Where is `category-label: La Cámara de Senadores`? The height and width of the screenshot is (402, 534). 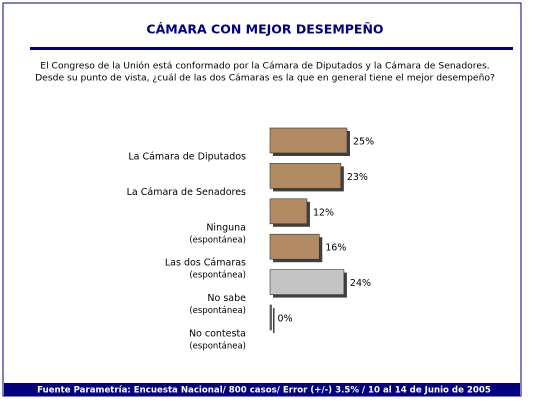 category-label: La Cámara de Senadores is located at coordinates (186, 192).